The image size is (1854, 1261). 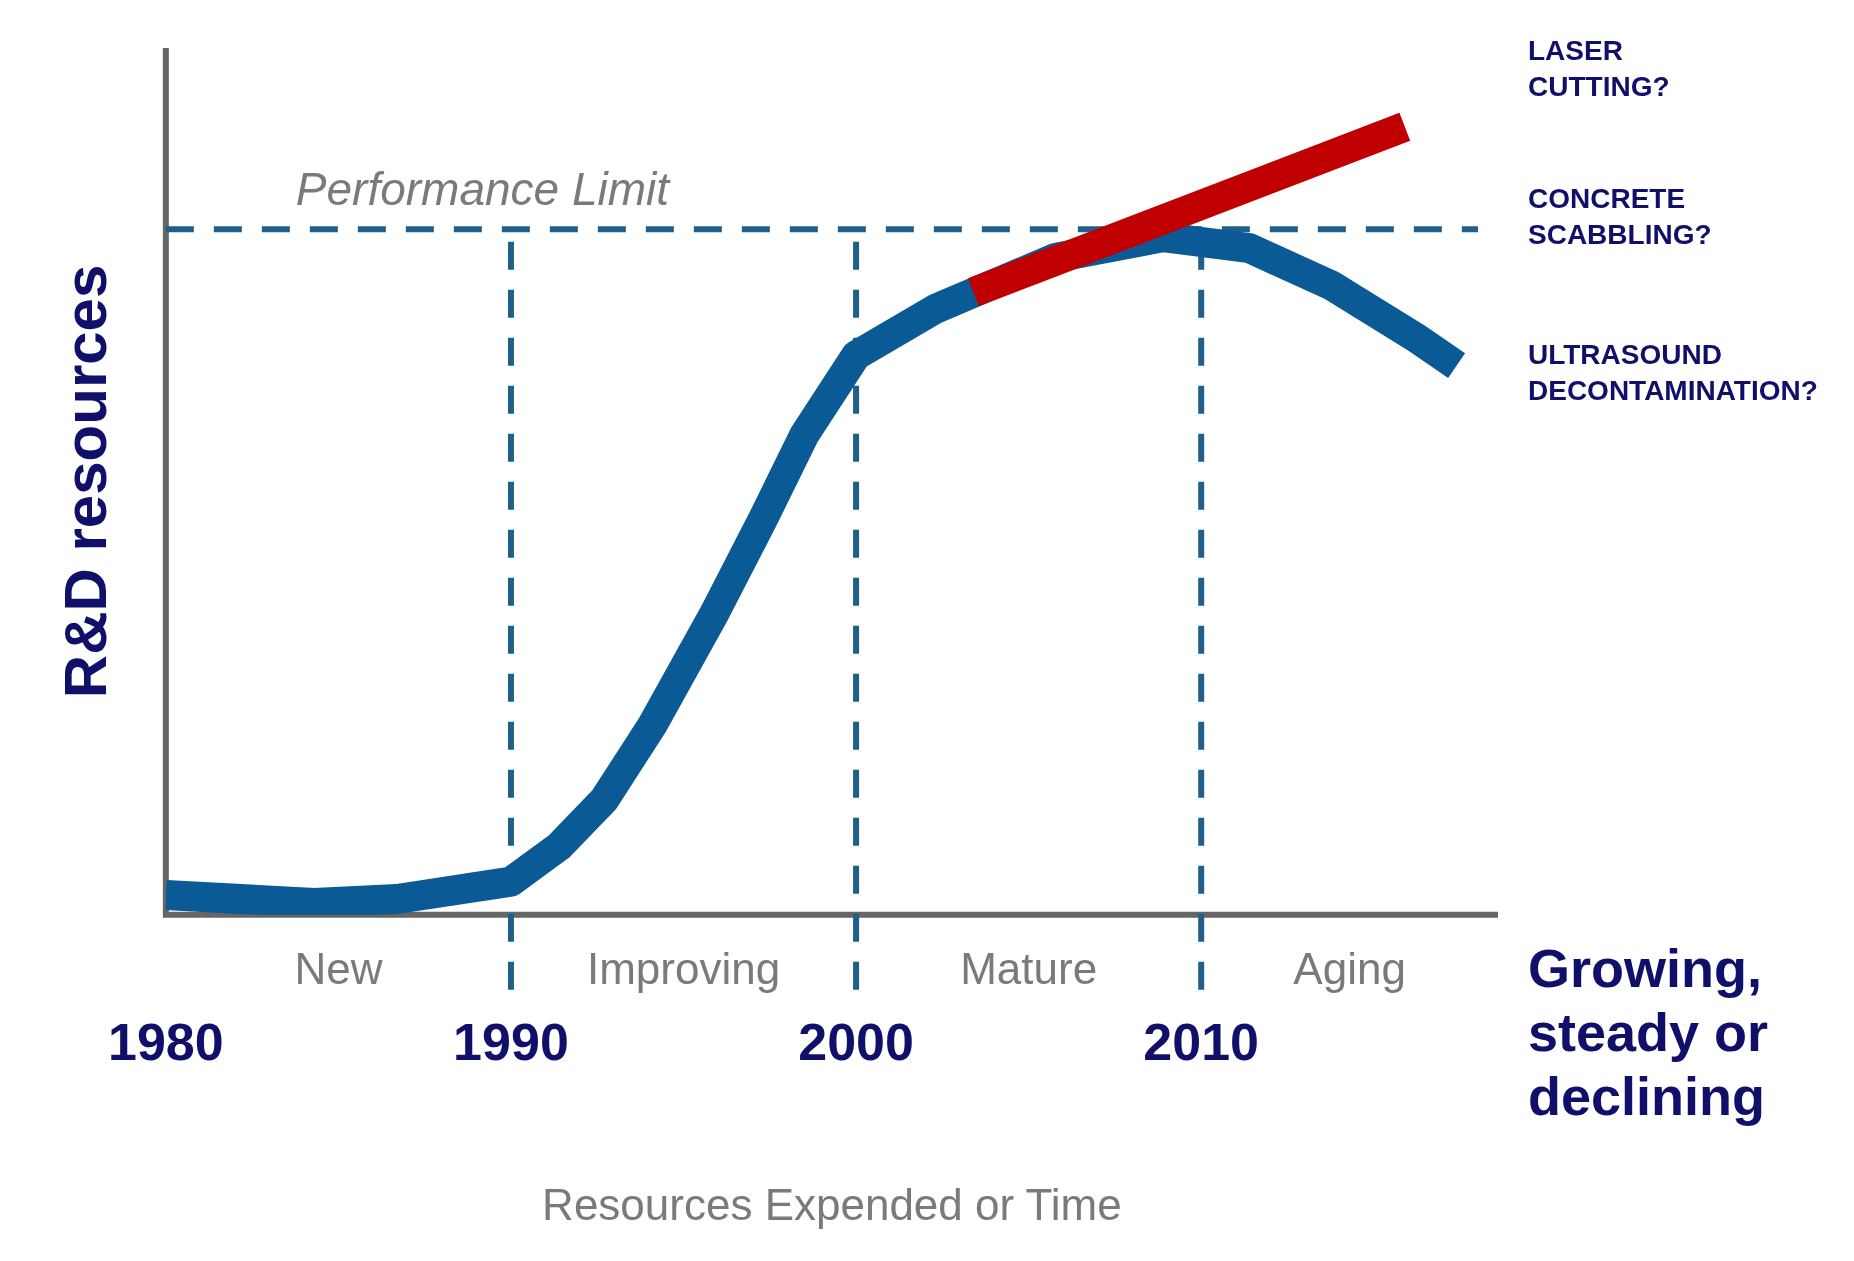 I want to click on text: CONCRETE SCABBLING?, so click(x=1620, y=217).